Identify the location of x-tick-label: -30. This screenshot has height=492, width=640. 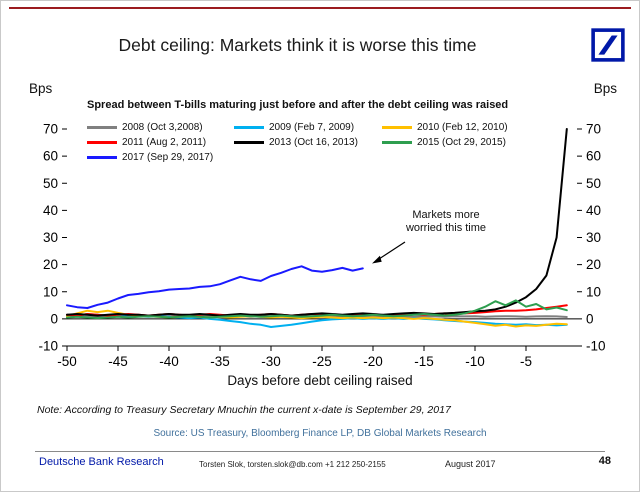
(271, 361).